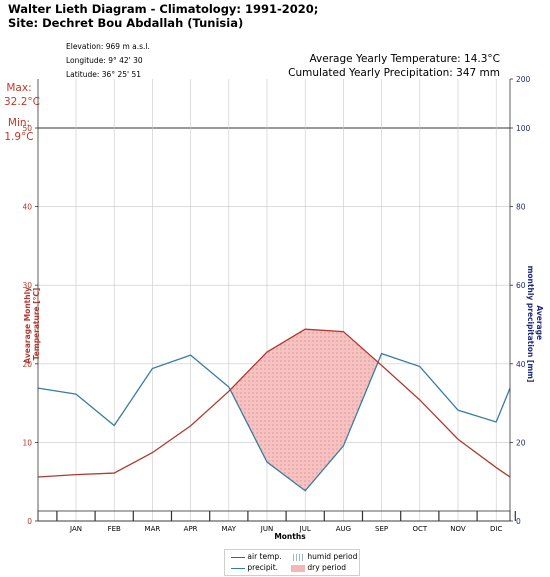 The image size is (550, 577). I want to click on elevation-text: Elevation: 969 m a.s.l., so click(108, 46).